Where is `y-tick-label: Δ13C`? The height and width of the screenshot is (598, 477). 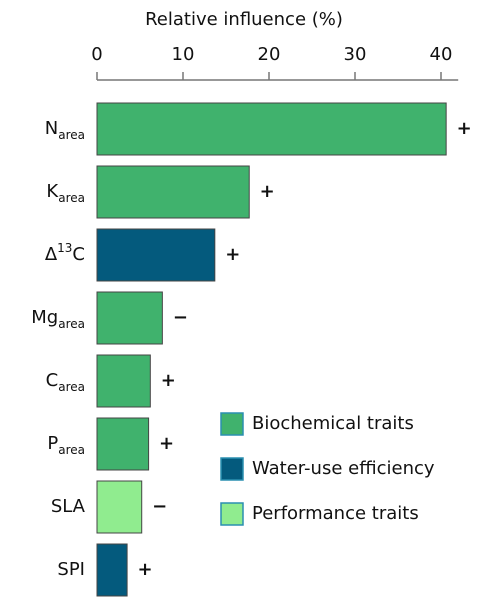 y-tick-label: Δ13C is located at coordinates (65, 253).